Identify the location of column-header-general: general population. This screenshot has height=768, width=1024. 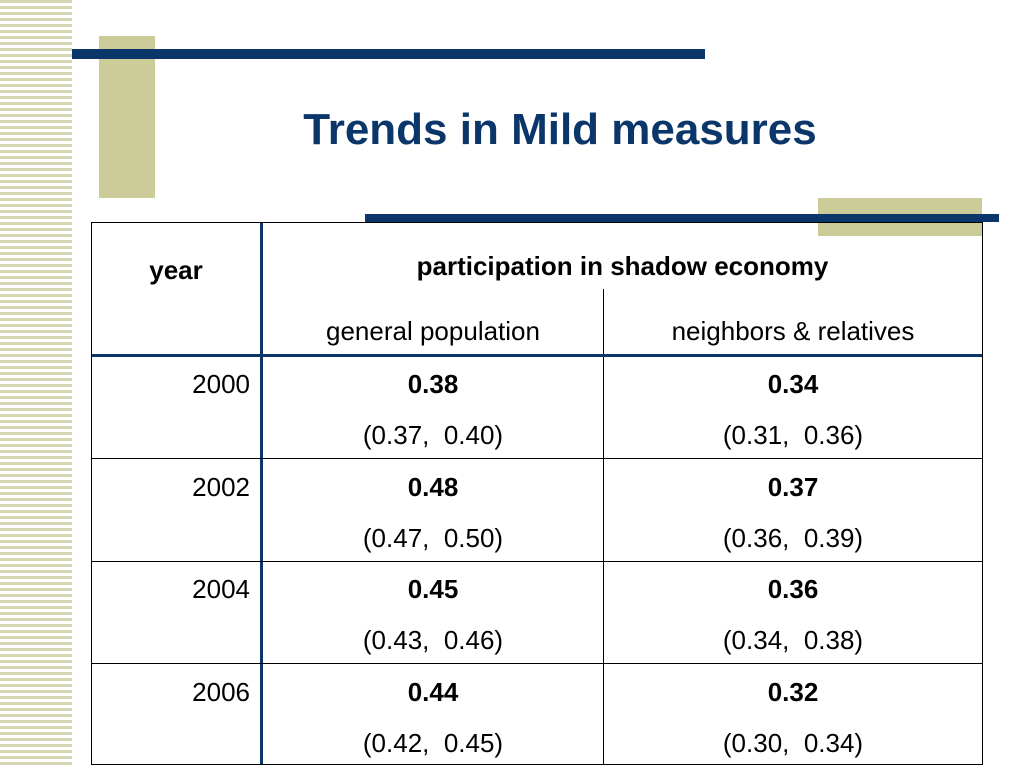
(433, 331).